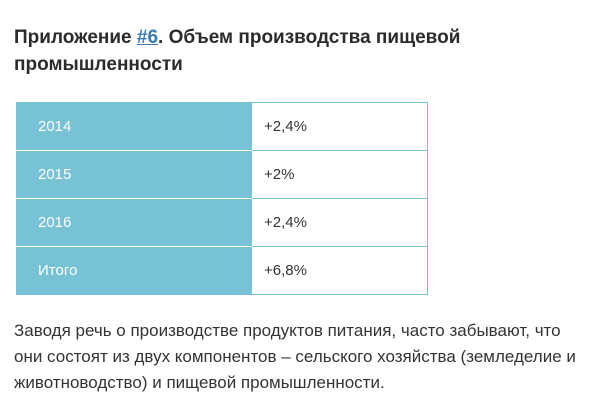 Image resolution: width=600 pixels, height=418 pixels. Describe the element at coordinates (75, 37) in the screenshot. I see `heading-prefix: Приложение` at that location.